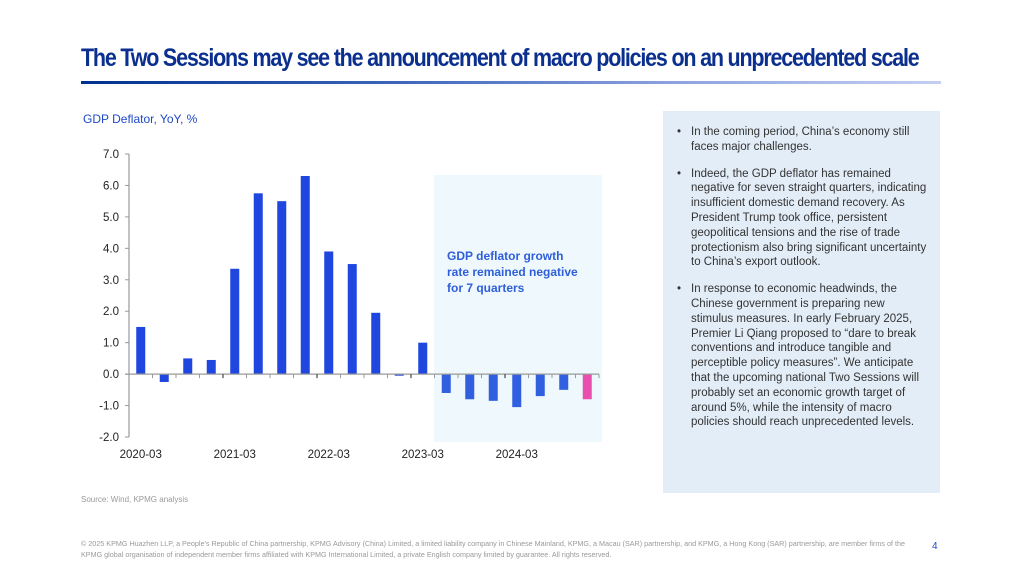 The height and width of the screenshot is (576, 1024). Describe the element at coordinates (109, 407) in the screenshot. I see `y-tick-label: -1.0` at that location.